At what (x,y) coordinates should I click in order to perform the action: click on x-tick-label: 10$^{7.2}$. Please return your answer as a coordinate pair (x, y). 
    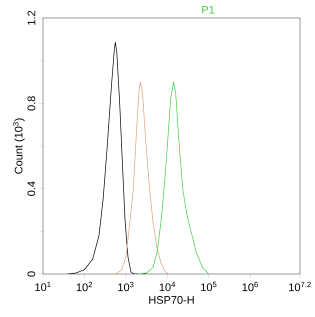
    Looking at the image, I should click on (300, 287).